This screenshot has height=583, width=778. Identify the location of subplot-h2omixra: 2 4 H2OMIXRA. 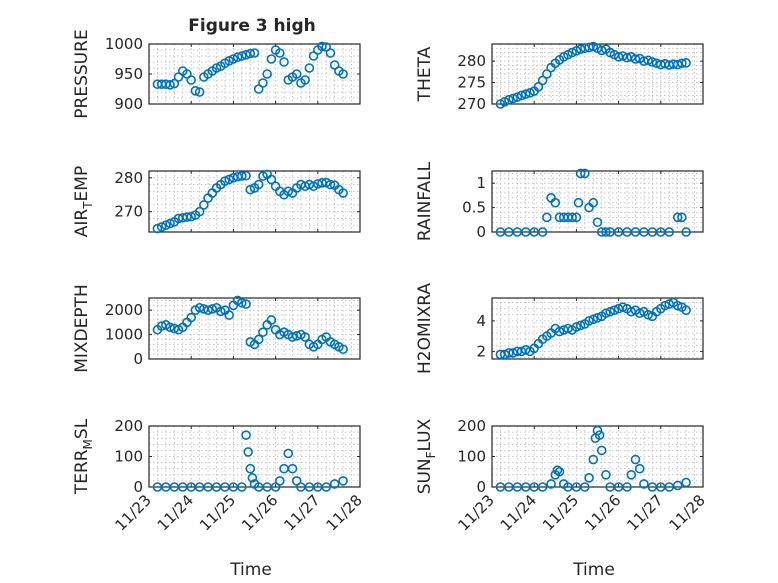
(559, 328).